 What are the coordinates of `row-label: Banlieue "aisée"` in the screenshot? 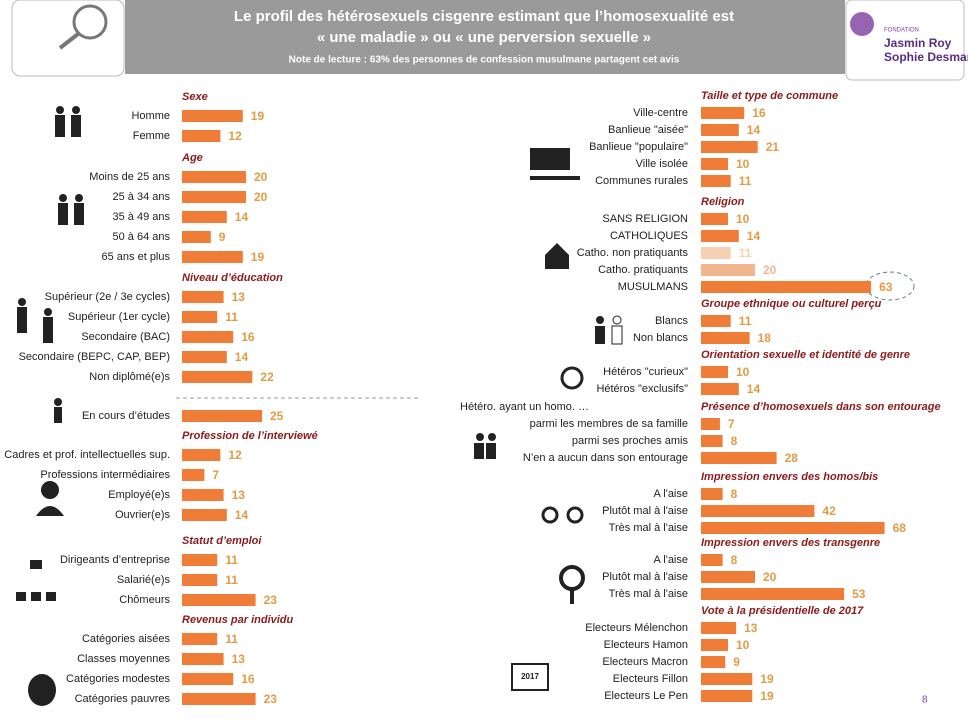 It's located at (648, 130).